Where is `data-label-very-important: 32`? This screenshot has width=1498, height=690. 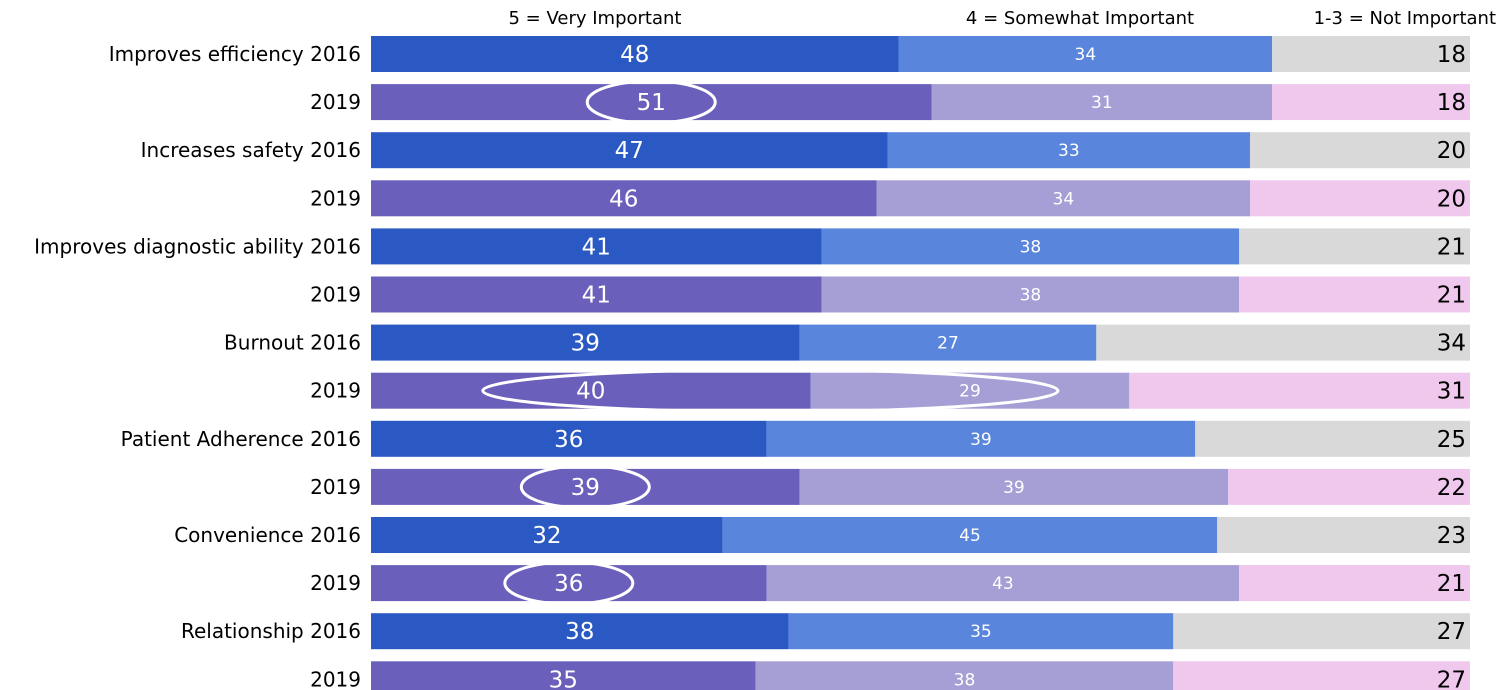 data-label-very-important: 32 is located at coordinates (546, 536).